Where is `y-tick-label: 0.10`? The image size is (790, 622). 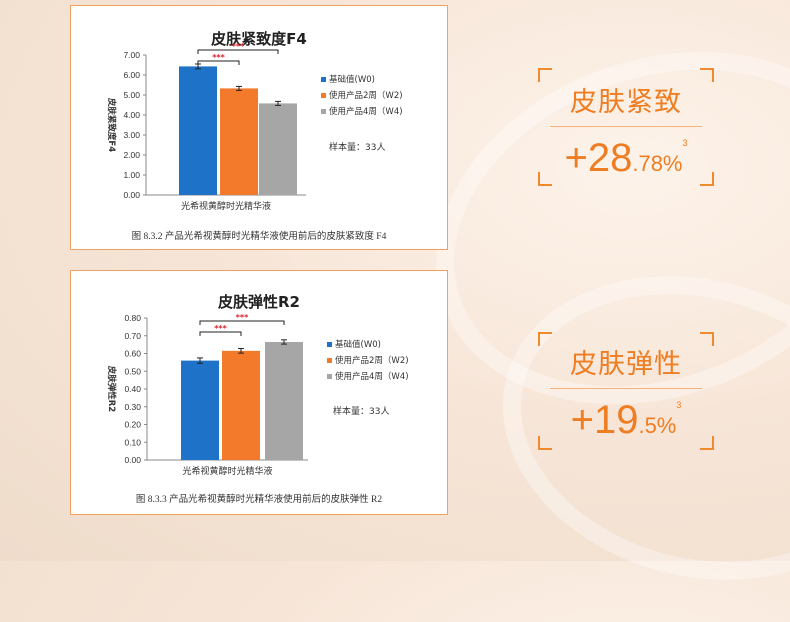 y-tick-label: 0.10 is located at coordinates (132, 442).